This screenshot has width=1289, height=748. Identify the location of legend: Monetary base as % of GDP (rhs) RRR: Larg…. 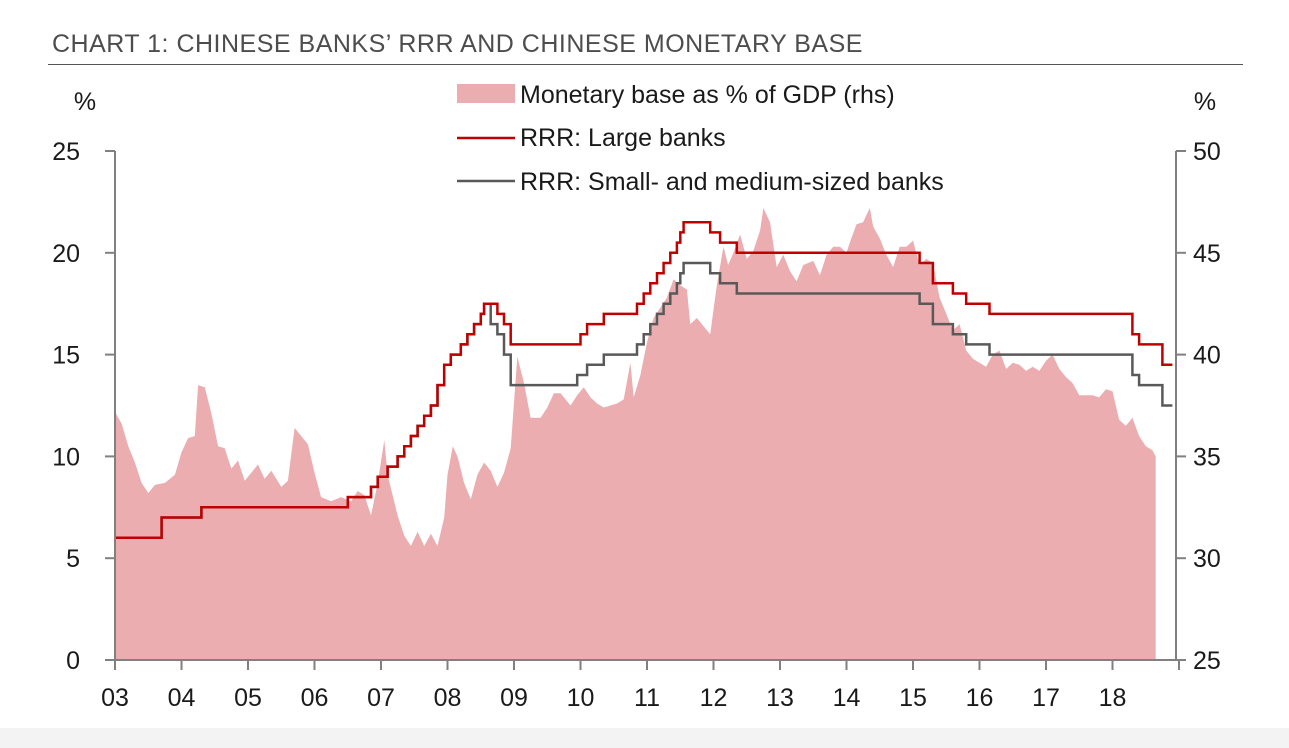
(700, 138).